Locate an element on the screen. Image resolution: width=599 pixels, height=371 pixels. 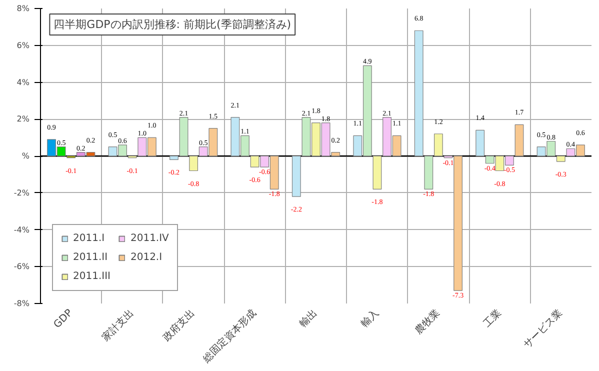
y-tick-label: 4% is located at coordinates (23, 82).